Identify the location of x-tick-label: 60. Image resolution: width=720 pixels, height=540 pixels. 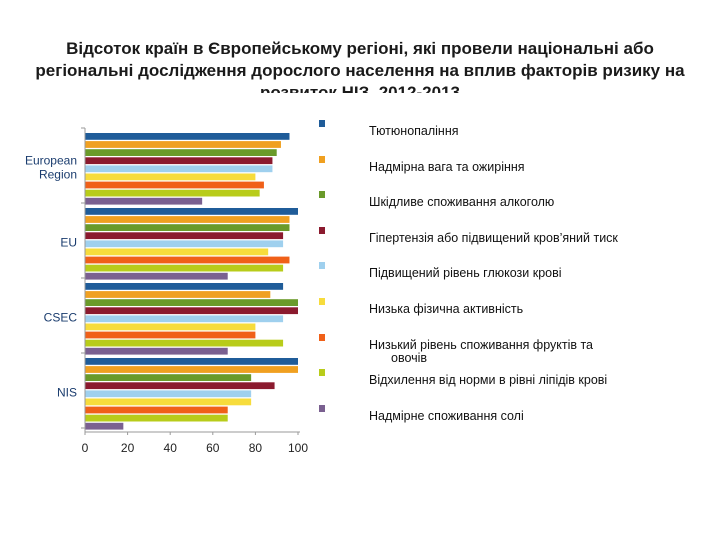
(213, 448).